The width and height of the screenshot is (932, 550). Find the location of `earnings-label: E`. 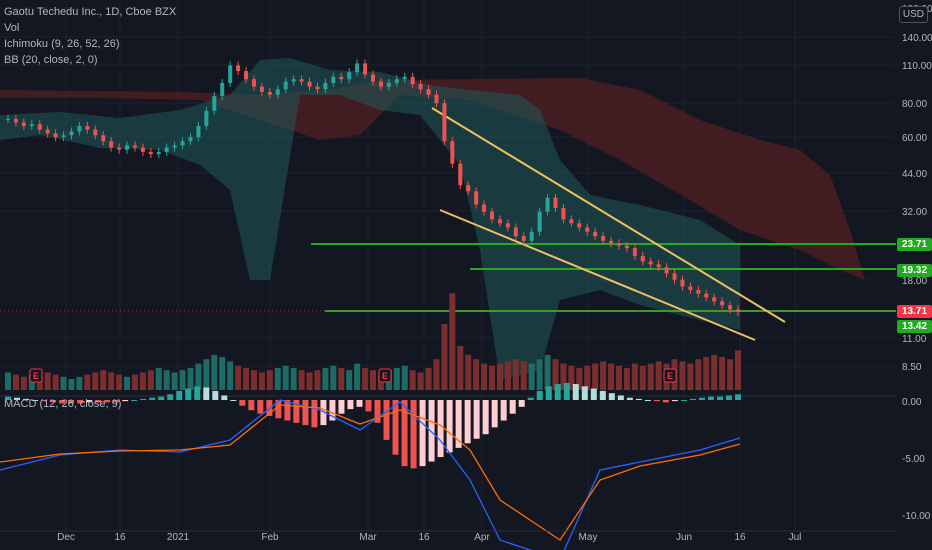

earnings-label: E is located at coordinates (36, 376).